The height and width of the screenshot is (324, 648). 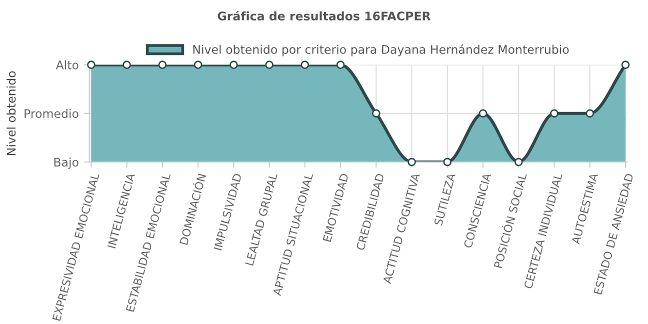 I want to click on category-label: Bajo, so click(x=66, y=163).